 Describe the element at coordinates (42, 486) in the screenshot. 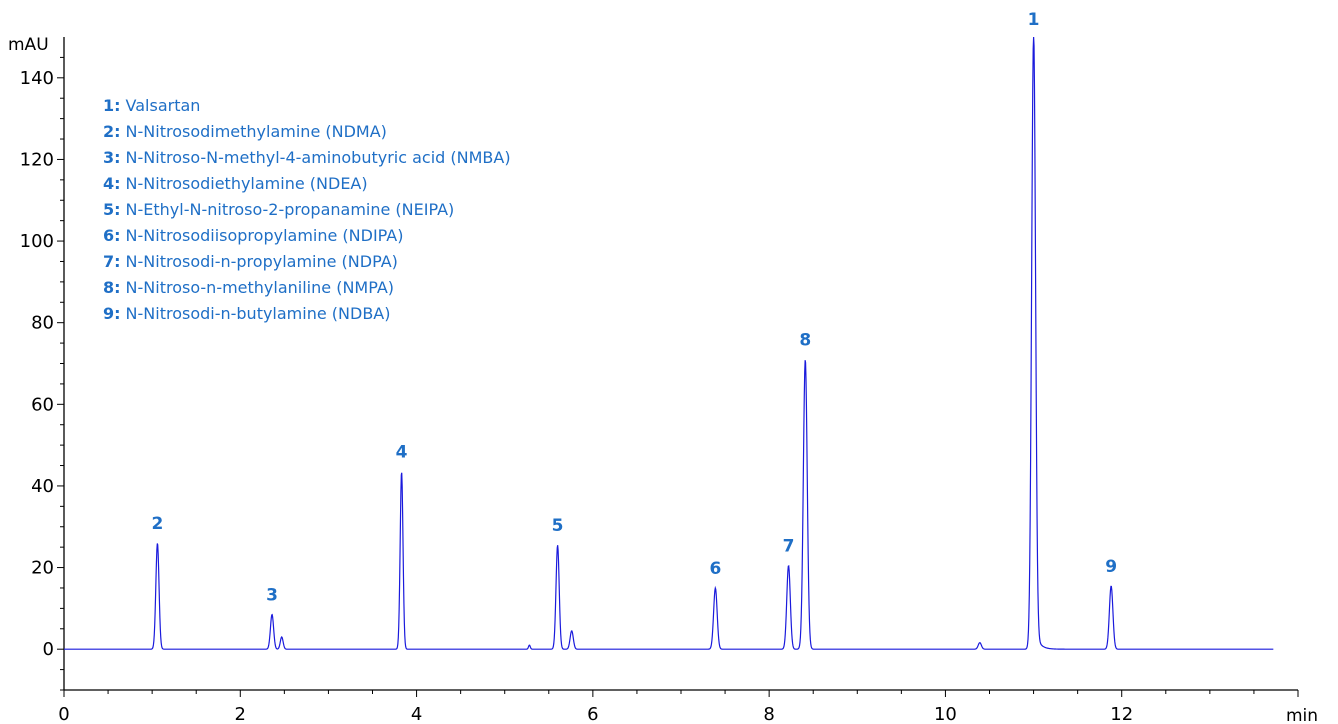

I see `y-tick-label: 40` at that location.